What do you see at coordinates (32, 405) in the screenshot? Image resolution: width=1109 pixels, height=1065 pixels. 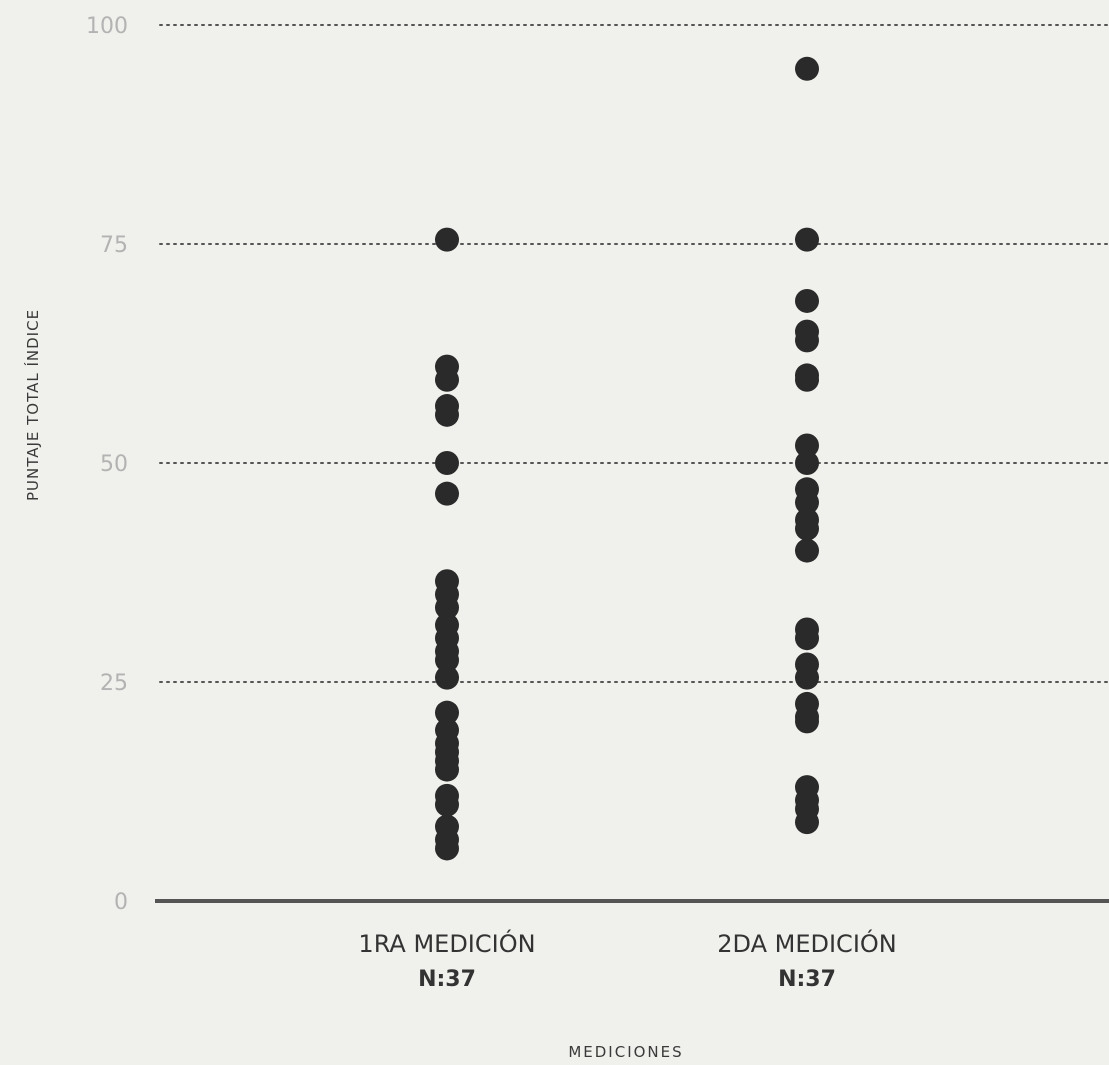 I see `y-axis-title: PUNTAJE TOTAL ÍNDICE` at bounding box center [32, 405].